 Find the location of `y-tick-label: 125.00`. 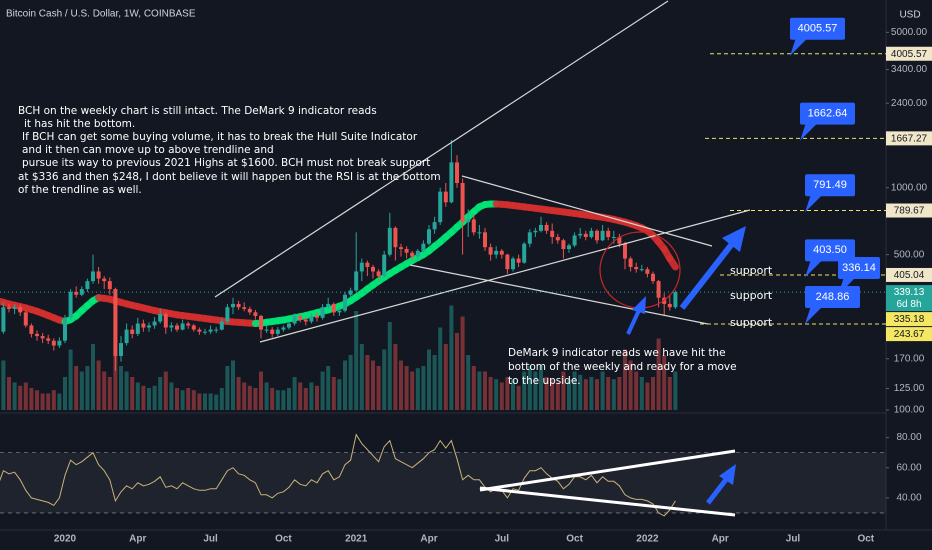

y-tick-label: 125.00 is located at coordinates (909, 388).